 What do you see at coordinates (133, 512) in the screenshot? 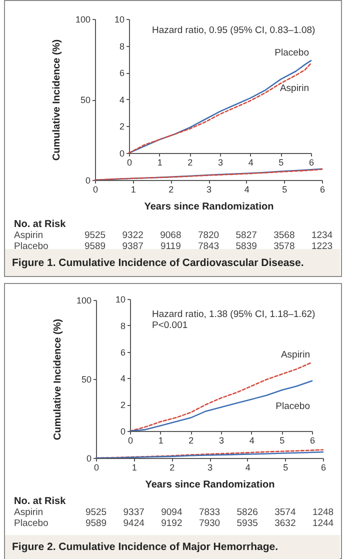
I see `text: 9337` at bounding box center [133, 512].